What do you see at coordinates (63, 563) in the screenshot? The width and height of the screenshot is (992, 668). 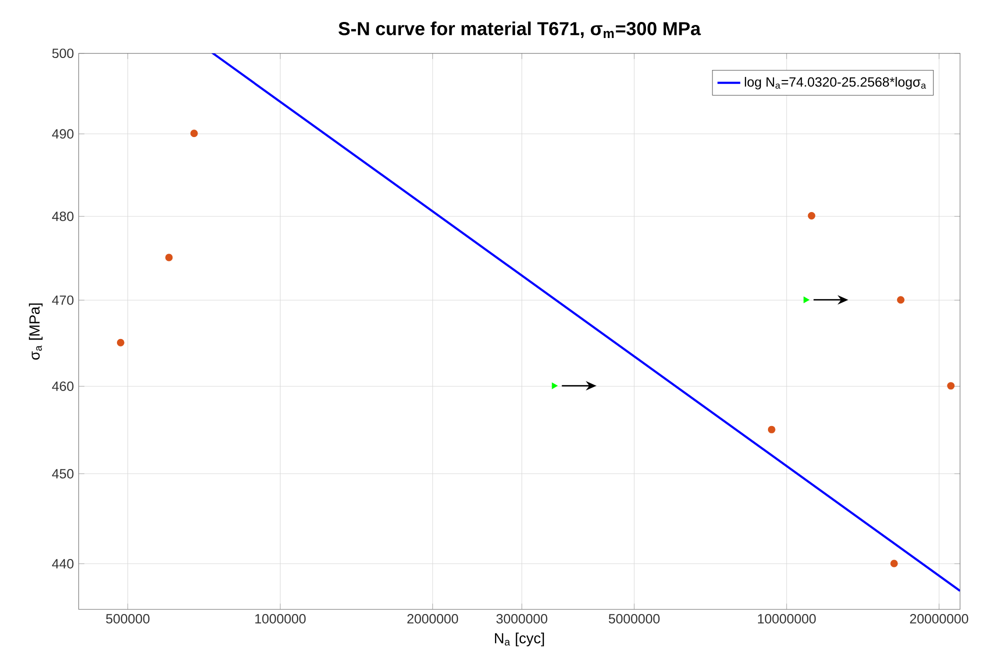 I see `y-tick-label: 440` at bounding box center [63, 563].